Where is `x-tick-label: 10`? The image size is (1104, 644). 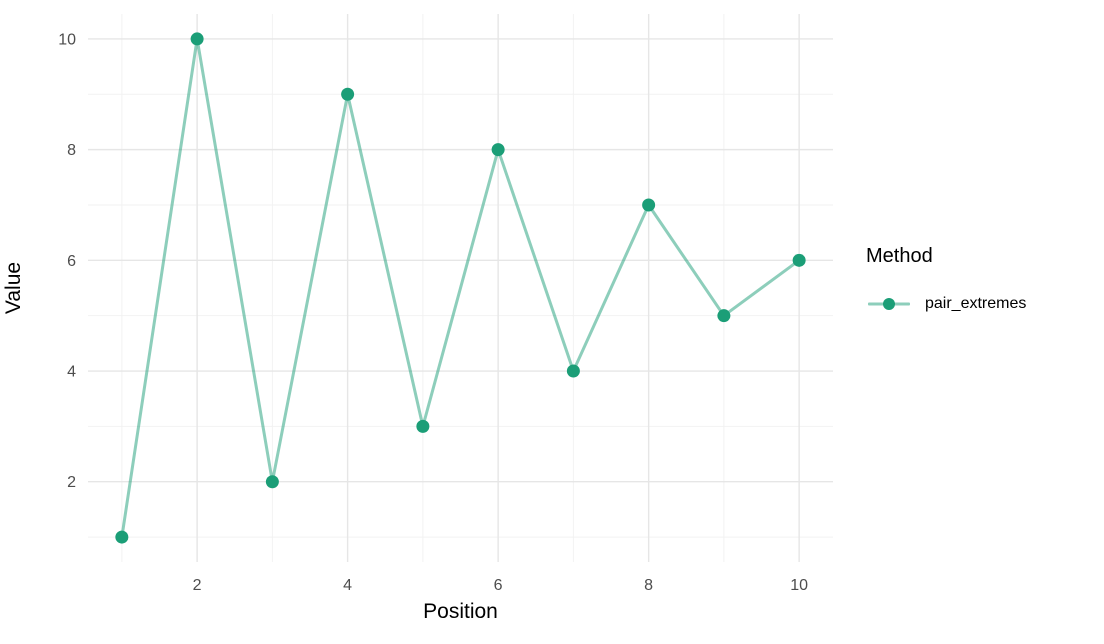
x-tick-label: 10 is located at coordinates (799, 585).